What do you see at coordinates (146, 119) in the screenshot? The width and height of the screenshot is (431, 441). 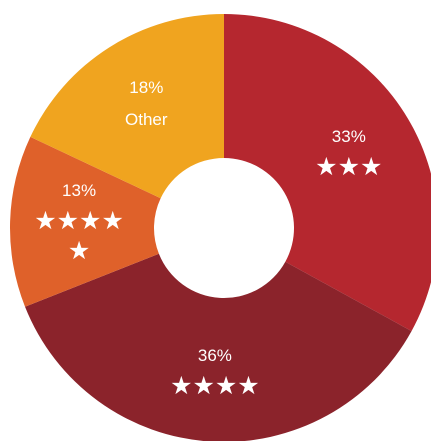 I see `category-label: Other` at bounding box center [146, 119].